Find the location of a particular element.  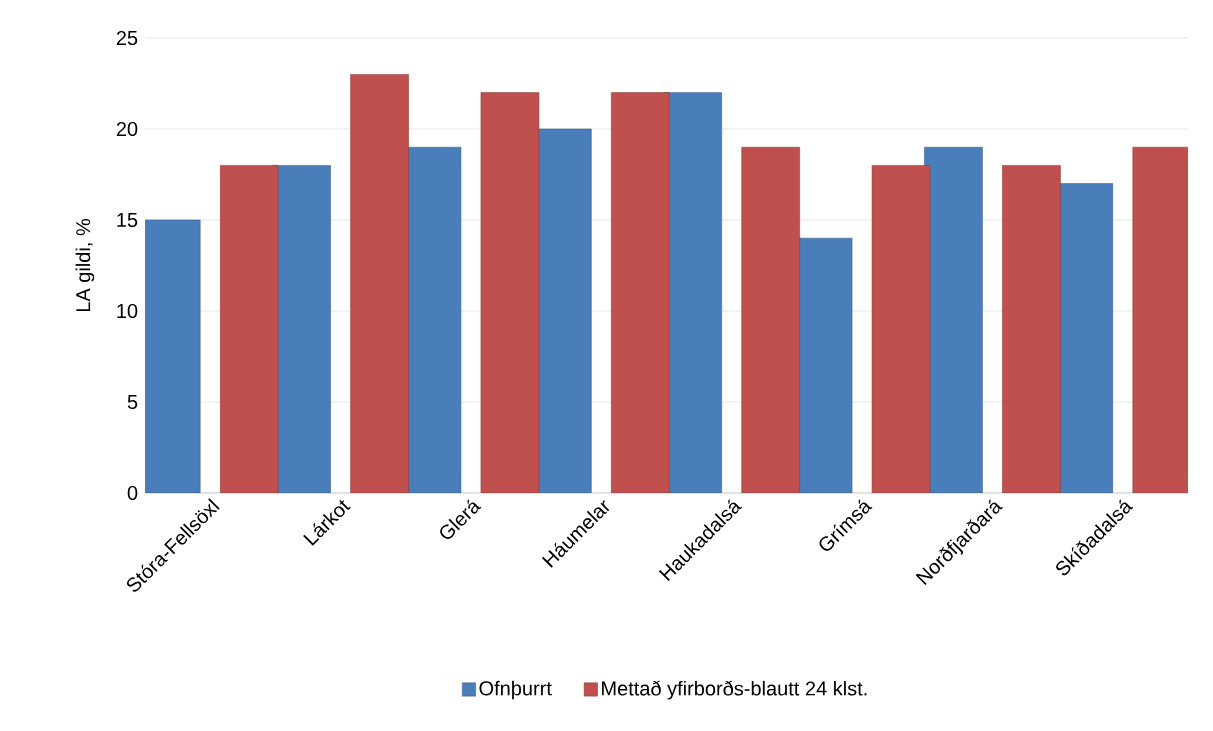

legend-label: Ofnþurrt is located at coordinates (515, 690).